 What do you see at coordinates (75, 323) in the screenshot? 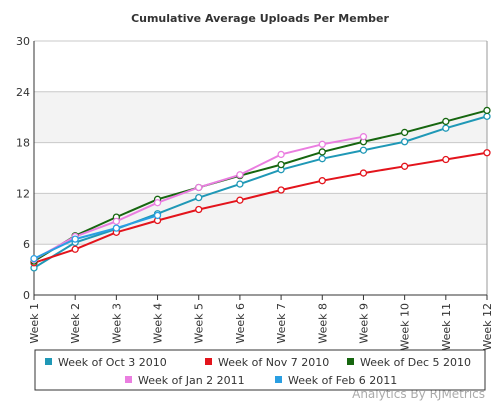
I see `x-tick-label: Week 2` at bounding box center [75, 323].